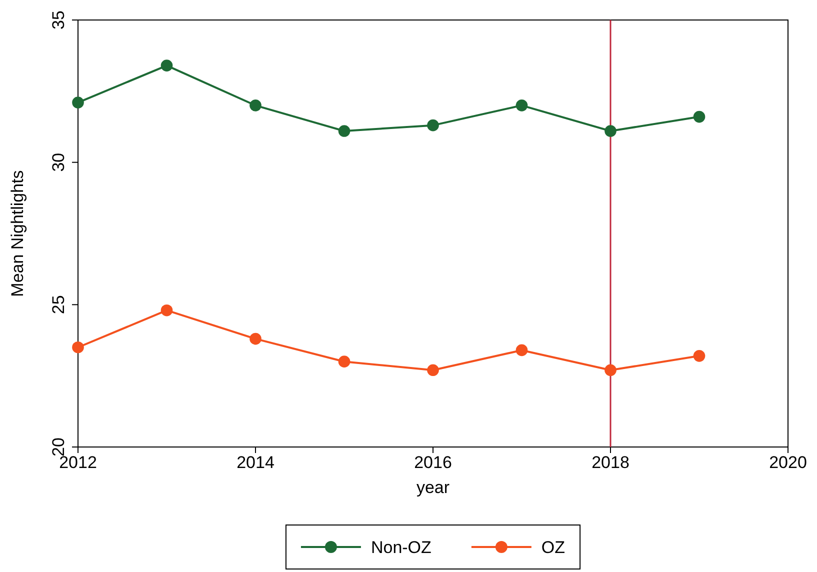 This screenshot has width=817, height=572. Describe the element at coordinates (58, 162) in the screenshot. I see `y-tick-label: 30` at that location.